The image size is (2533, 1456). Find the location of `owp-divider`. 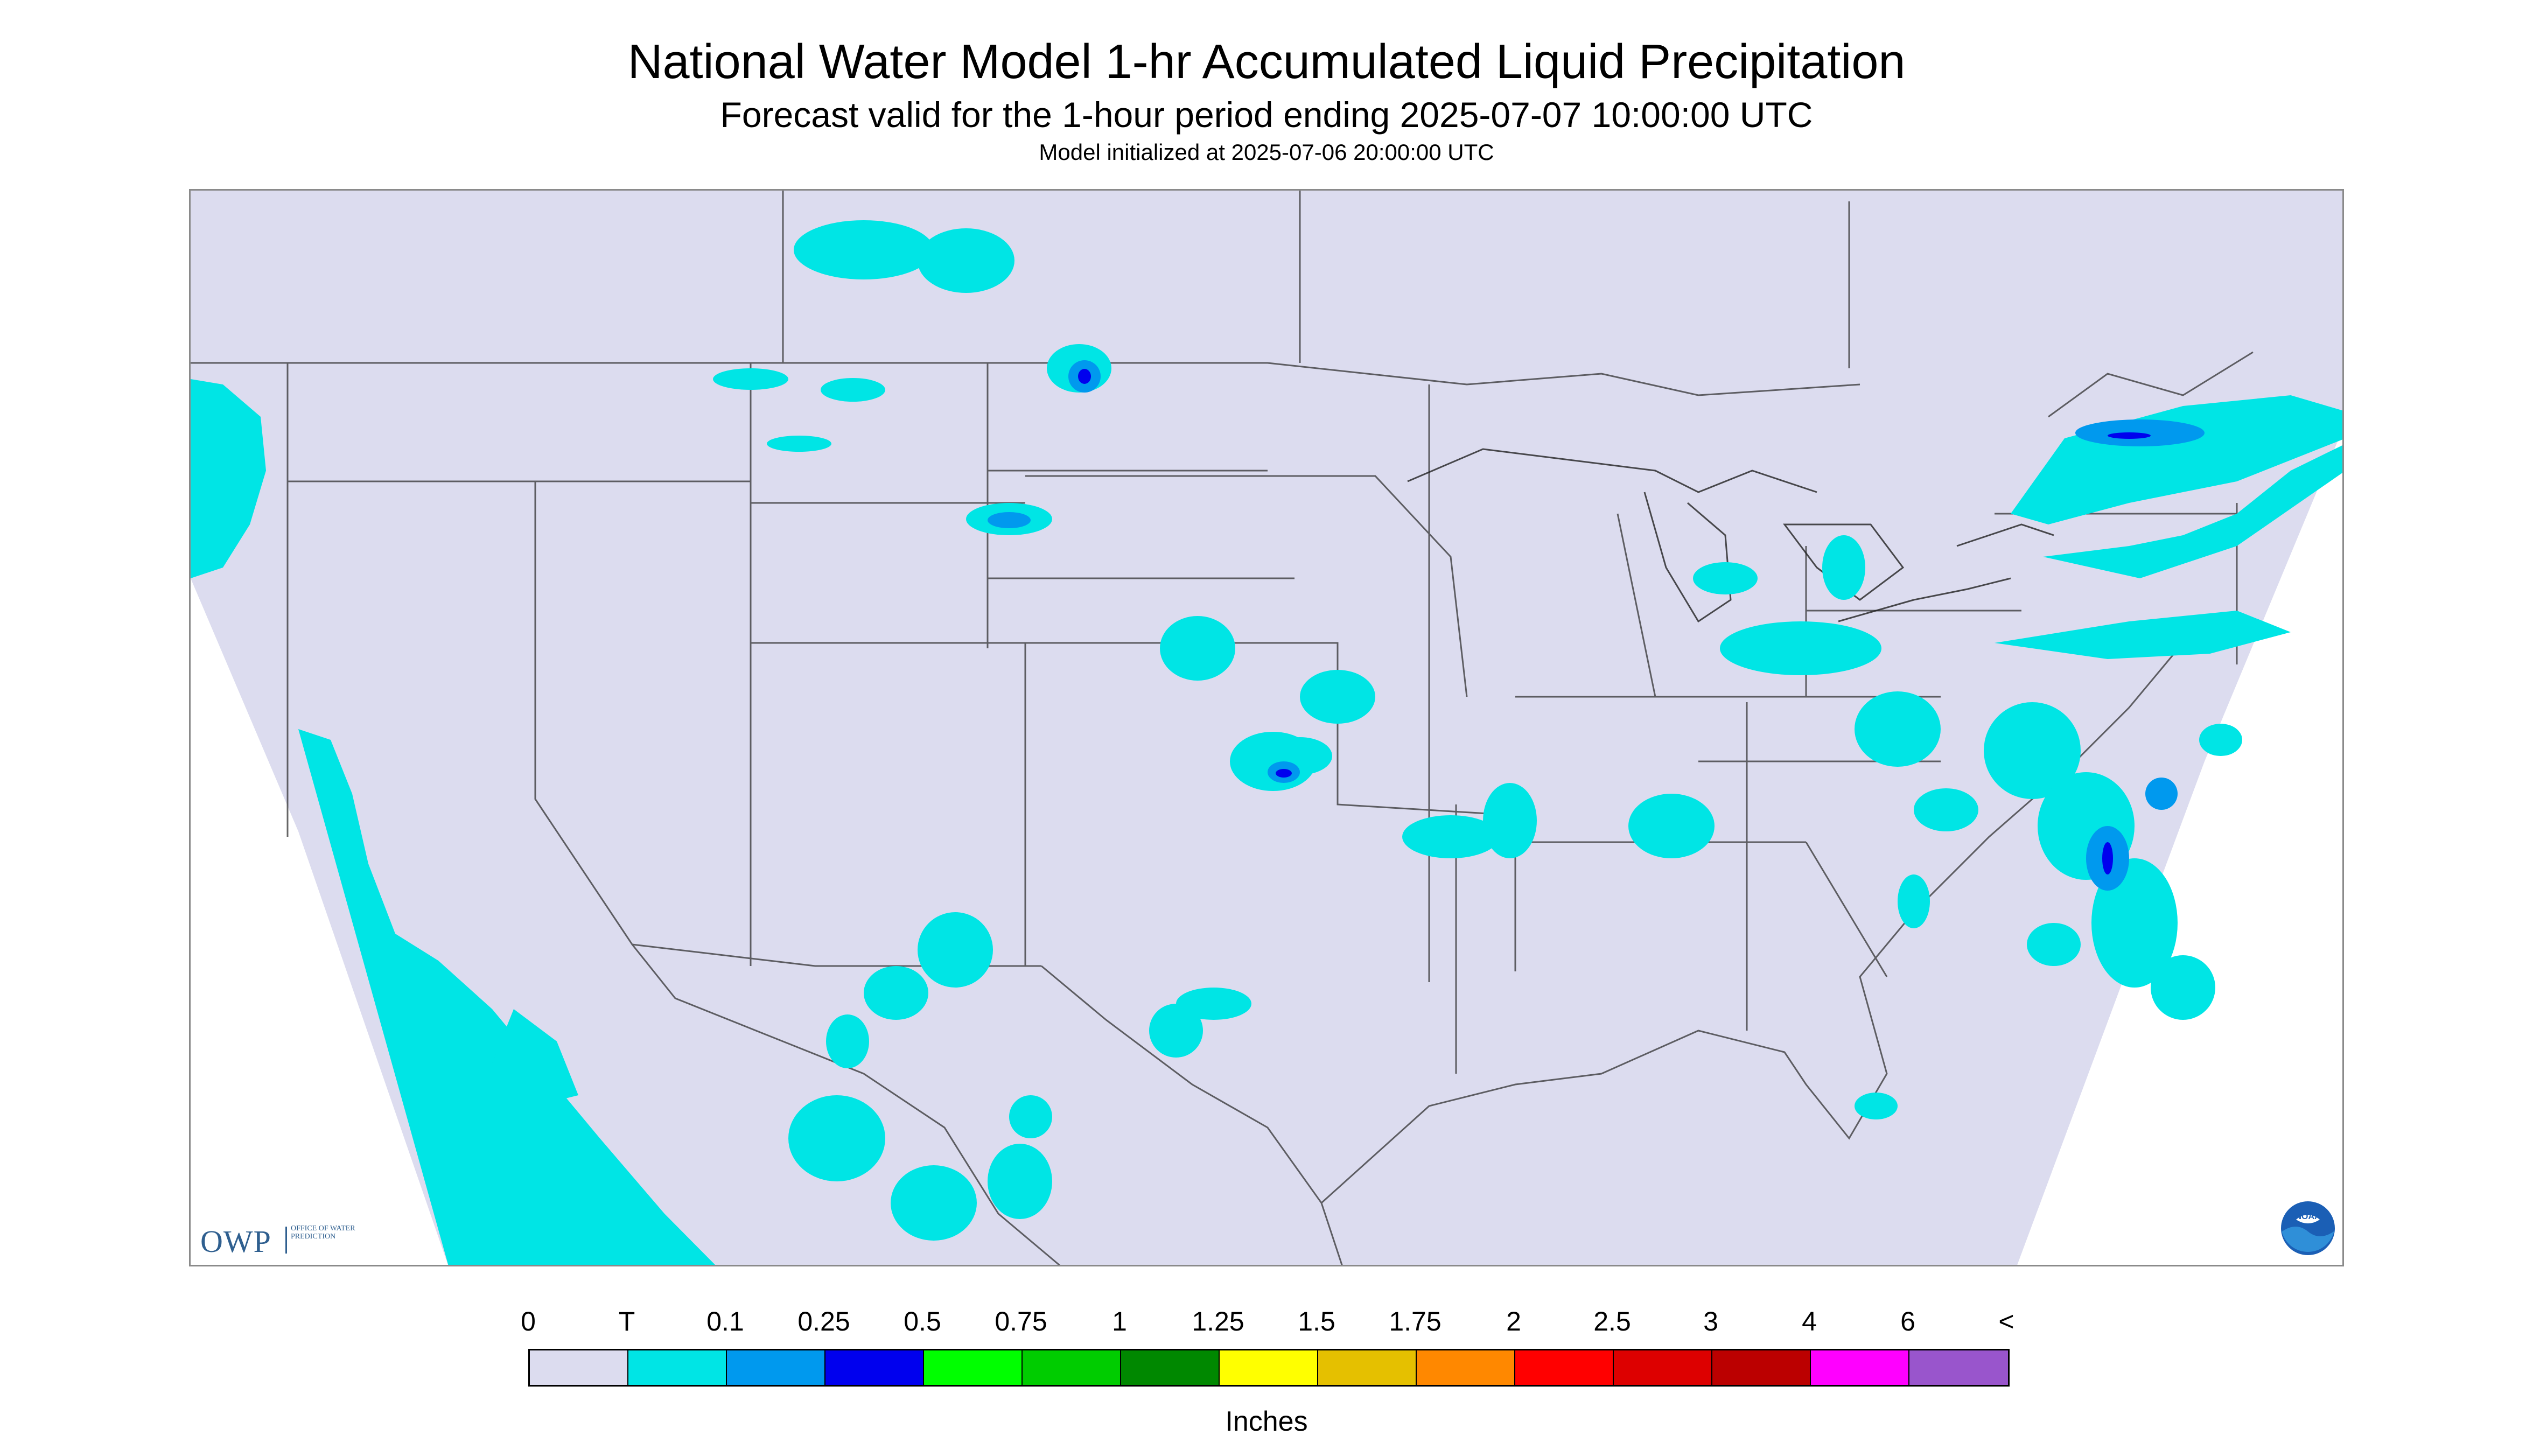

owp-divider is located at coordinates (286, 1240).